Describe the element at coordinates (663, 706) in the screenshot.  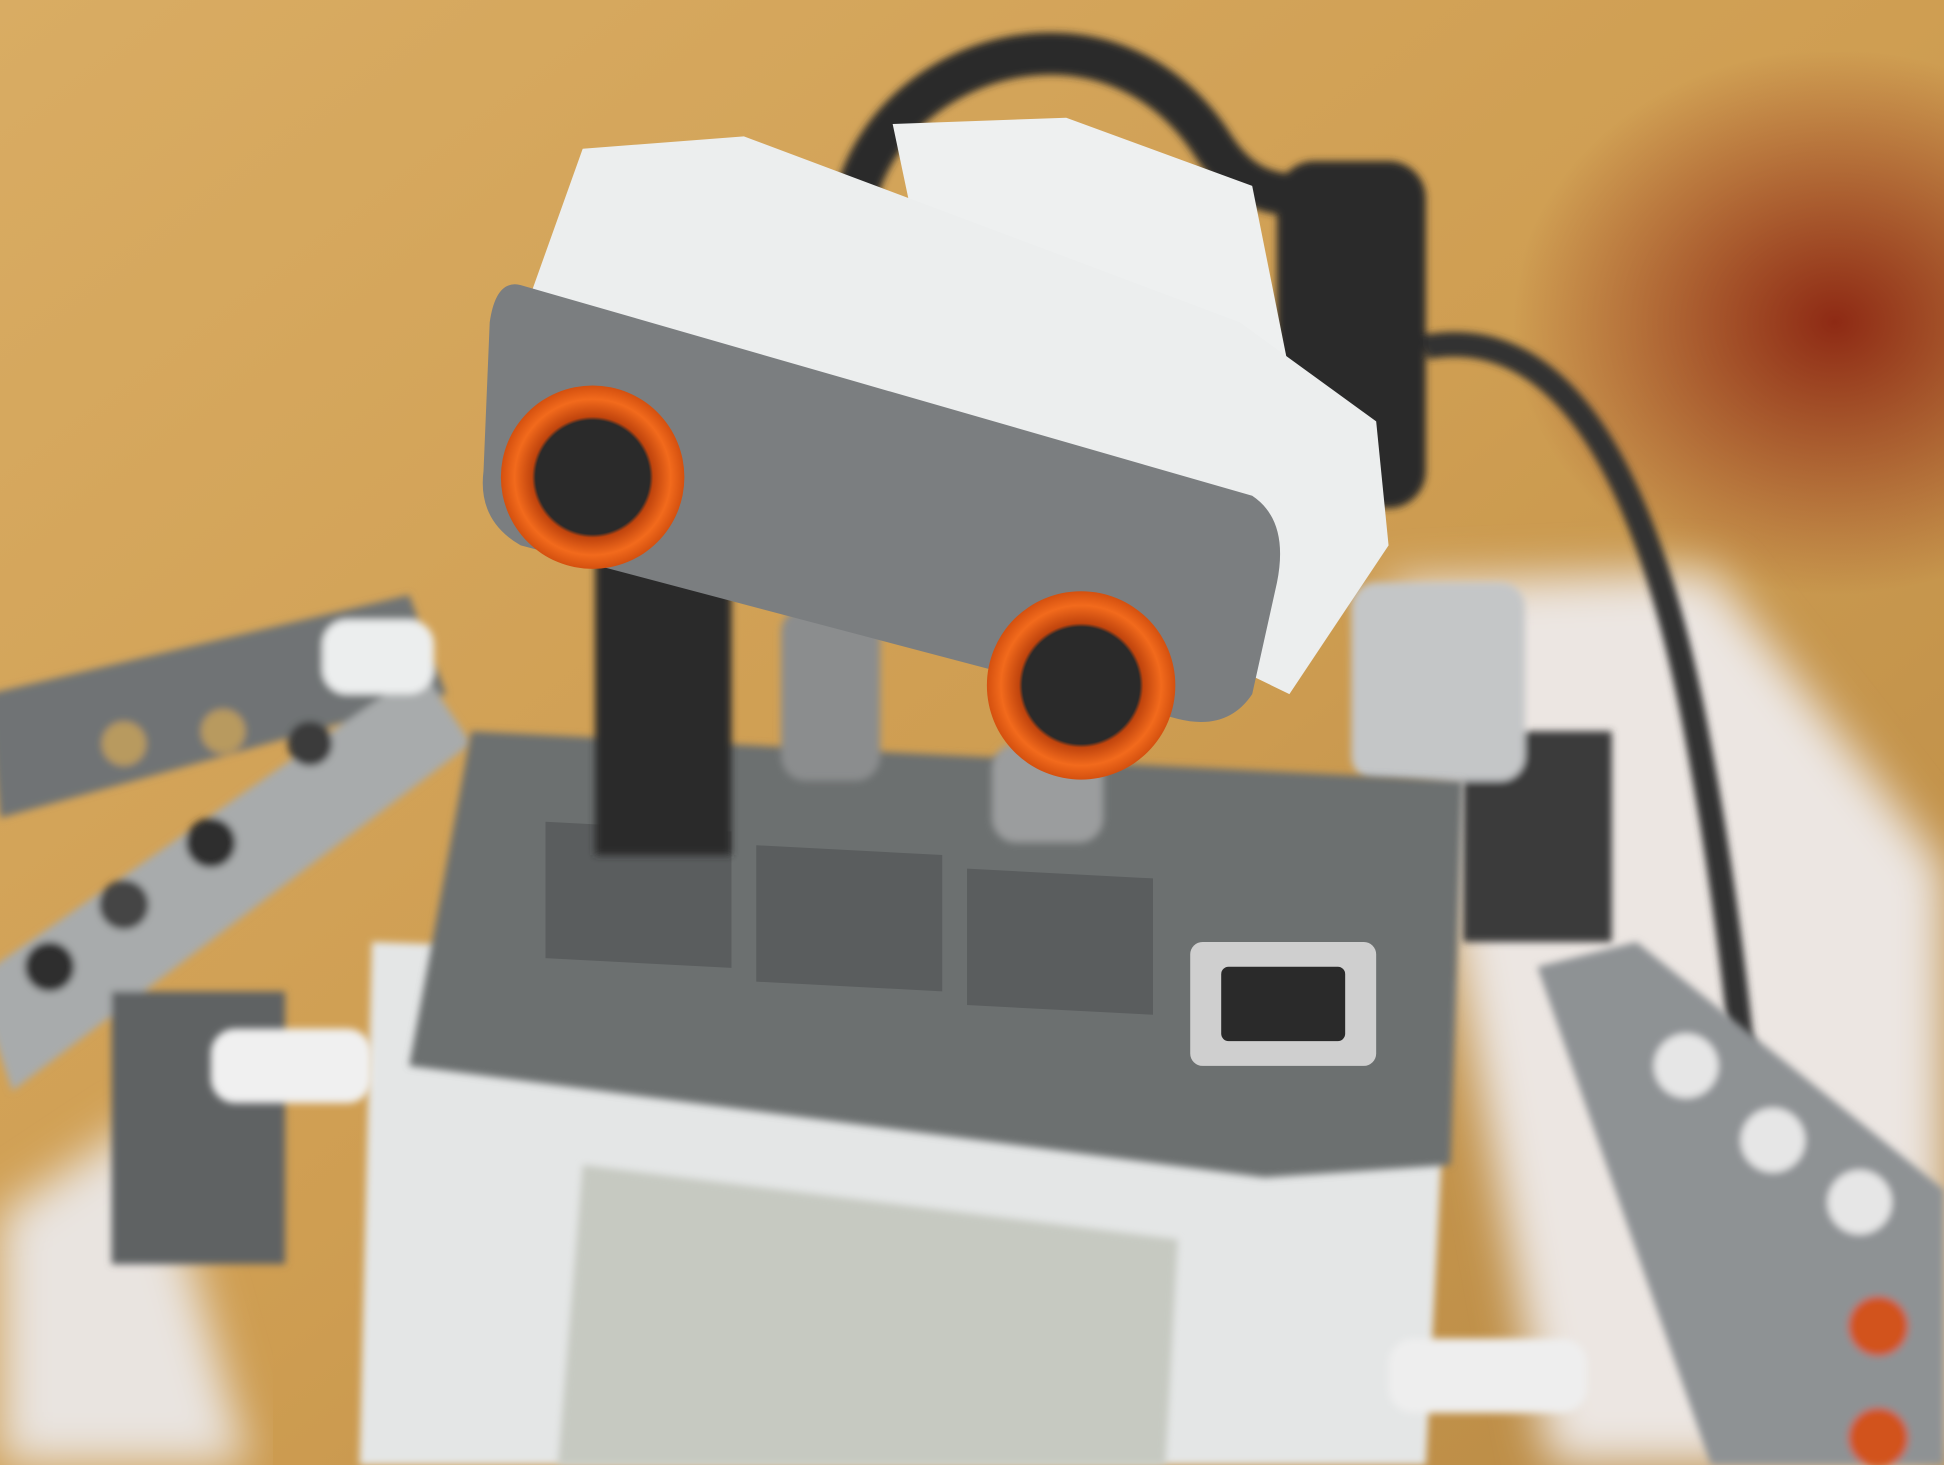
I see `sensor-mount` at that location.